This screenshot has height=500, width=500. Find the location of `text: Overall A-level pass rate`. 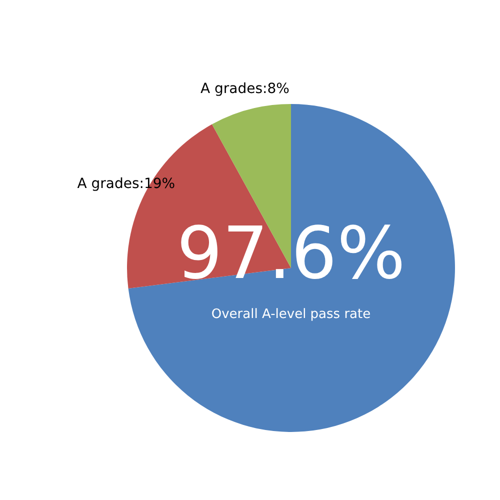

text: Overall A-level pass rate is located at coordinates (291, 314).